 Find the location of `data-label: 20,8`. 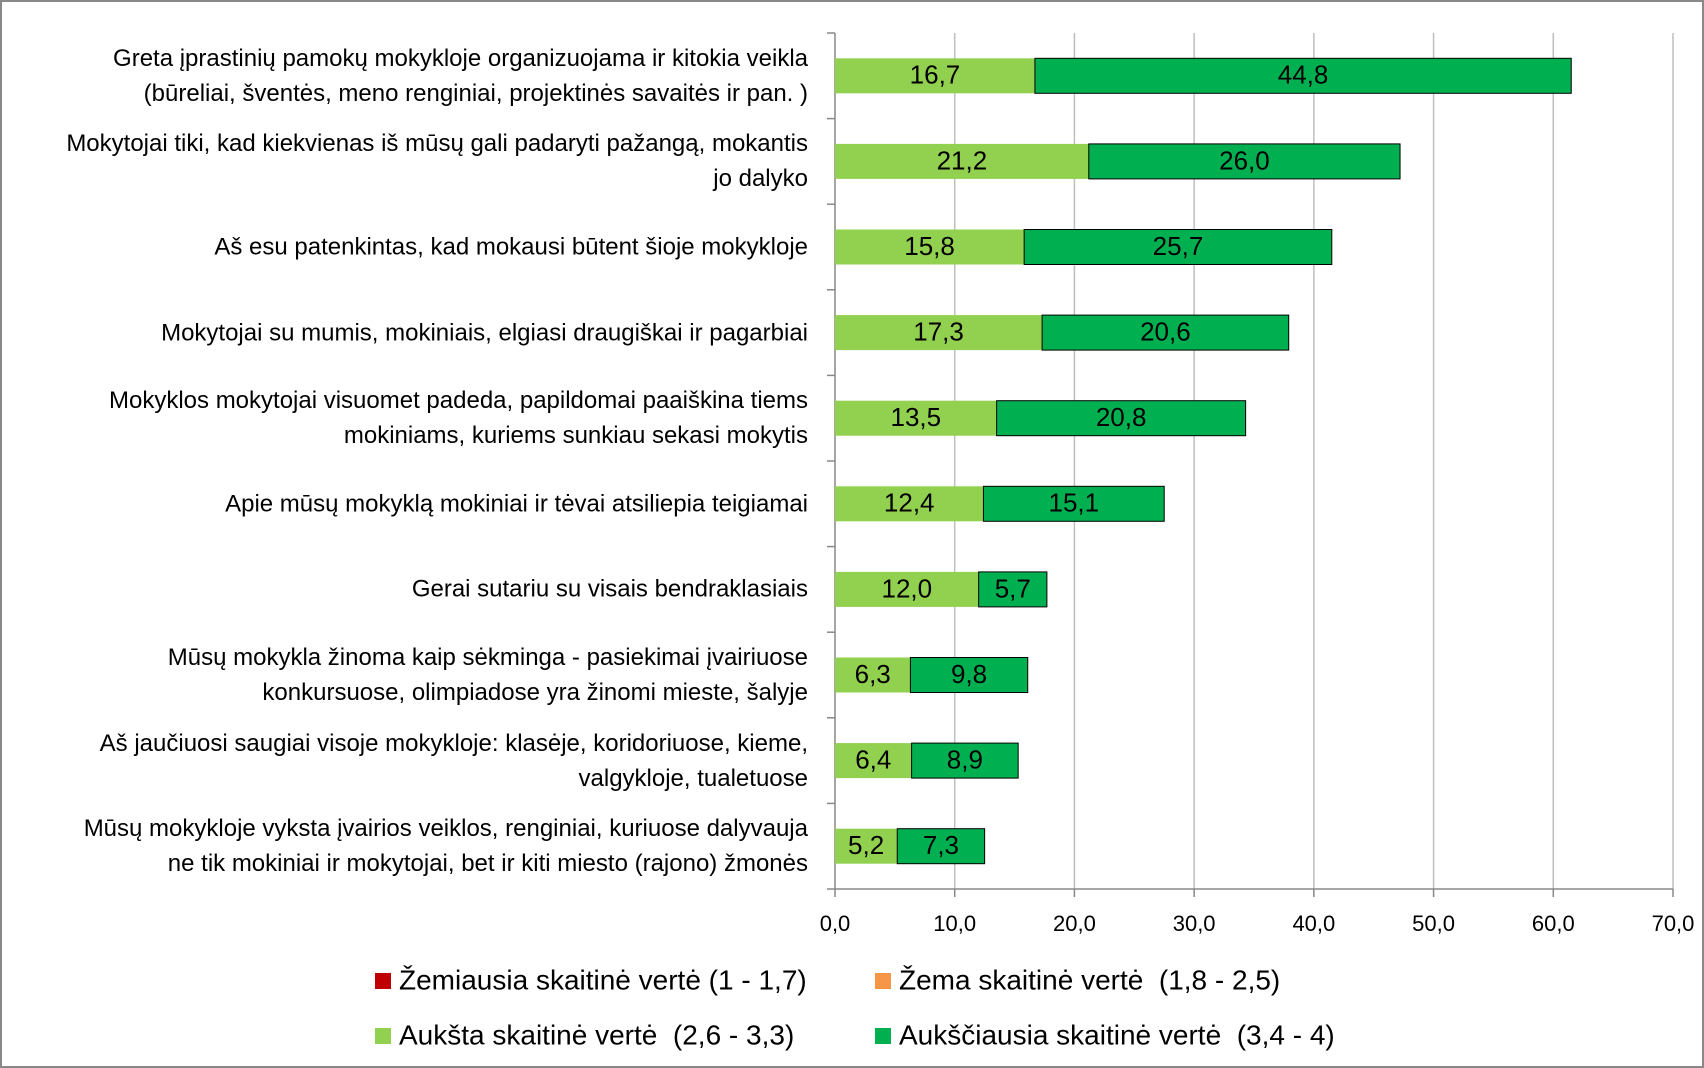

data-label: 20,8 is located at coordinates (1121, 417).